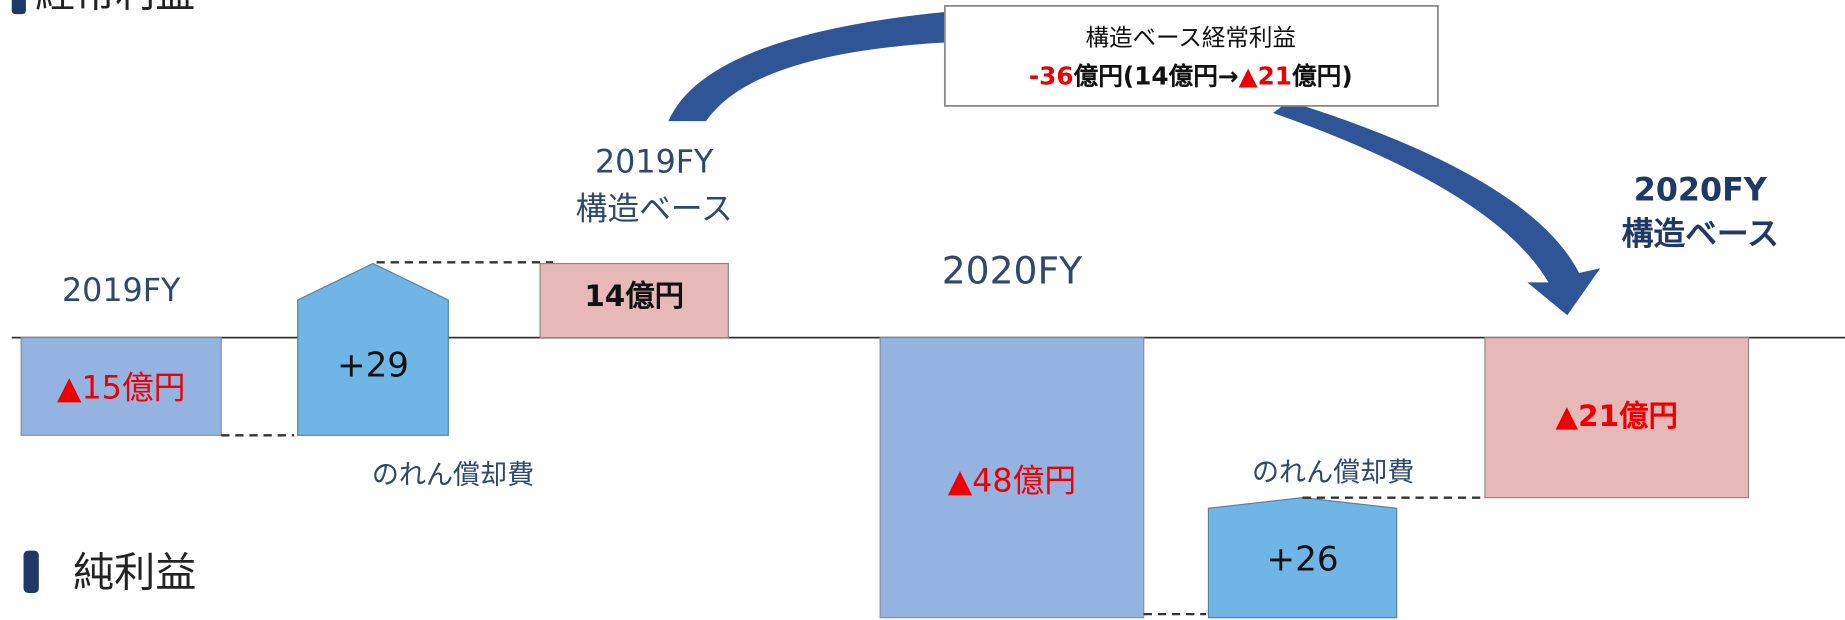  What do you see at coordinates (1156, 76) in the screenshot?
I see `callout-part: 億円(14億円→` at bounding box center [1156, 76].